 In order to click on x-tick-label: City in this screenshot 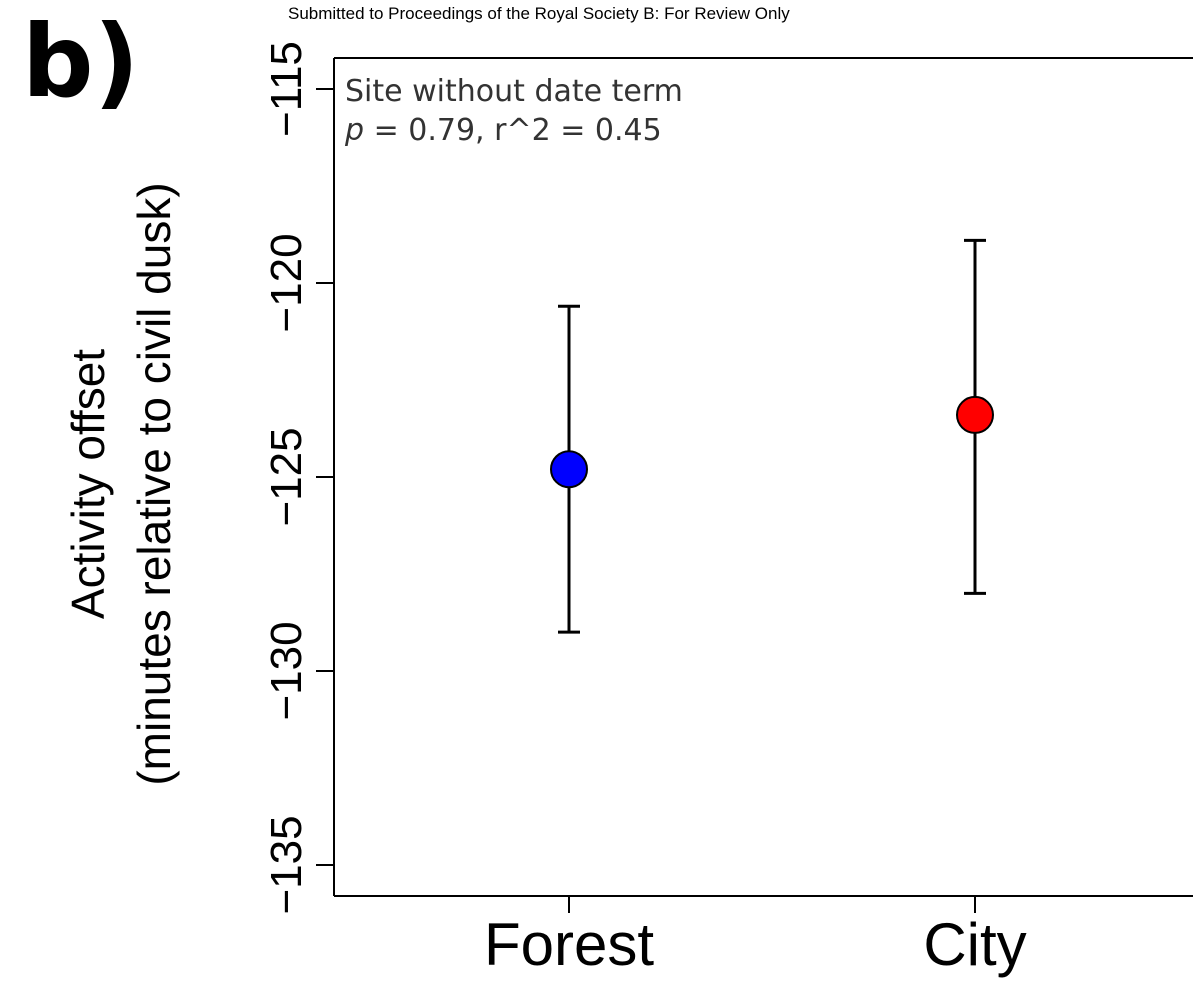, I will do `click(974, 944)`.